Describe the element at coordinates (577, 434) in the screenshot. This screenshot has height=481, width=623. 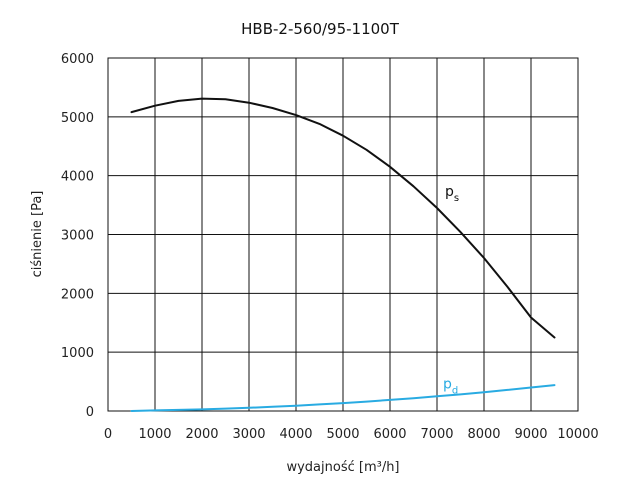
I see `x-tick-label: 10000` at that location.